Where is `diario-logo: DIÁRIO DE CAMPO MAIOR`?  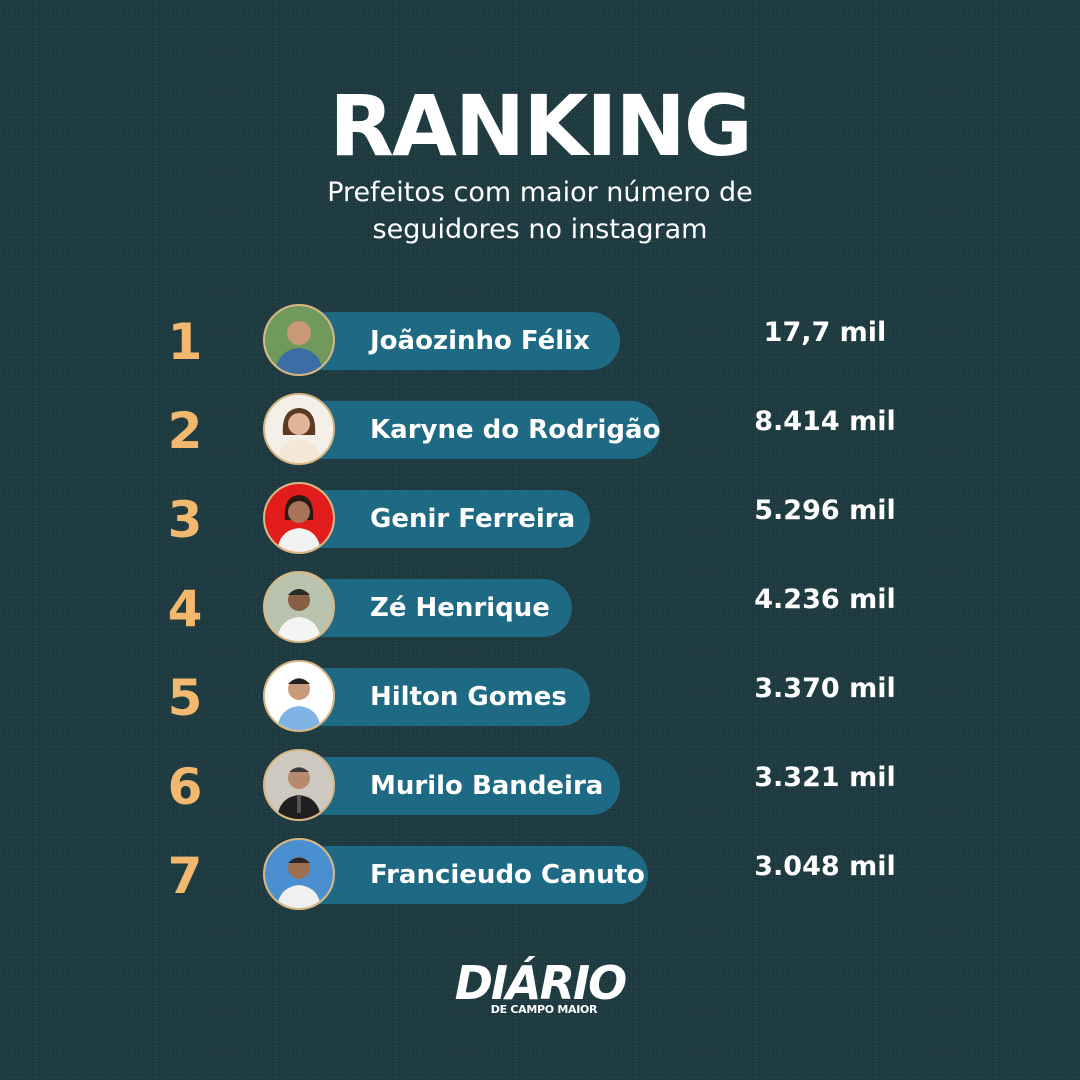 diario-logo: DIÁRIO DE CAMPO MAIOR is located at coordinates (540, 987).